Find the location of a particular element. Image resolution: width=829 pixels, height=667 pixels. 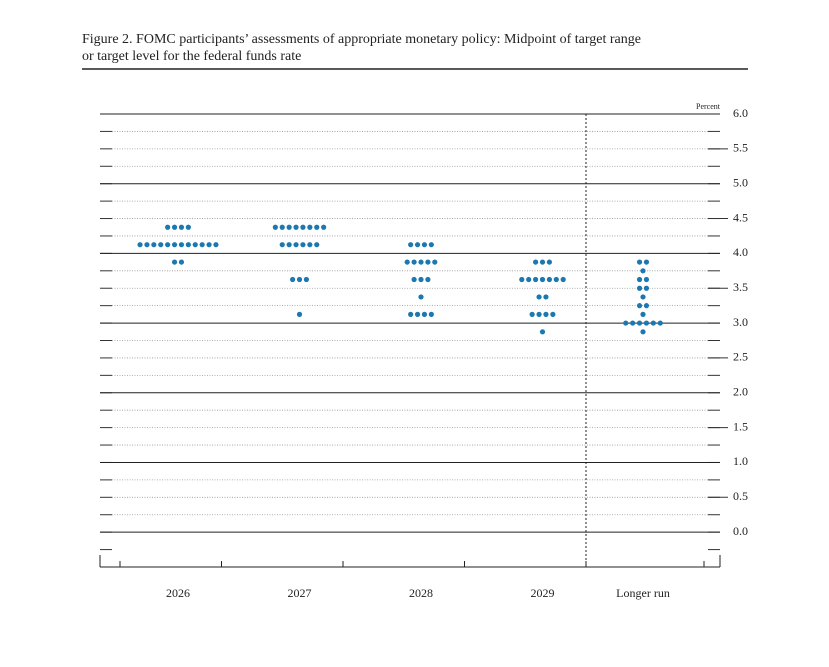

y-tick-label: 2.0 is located at coordinates (740, 392).